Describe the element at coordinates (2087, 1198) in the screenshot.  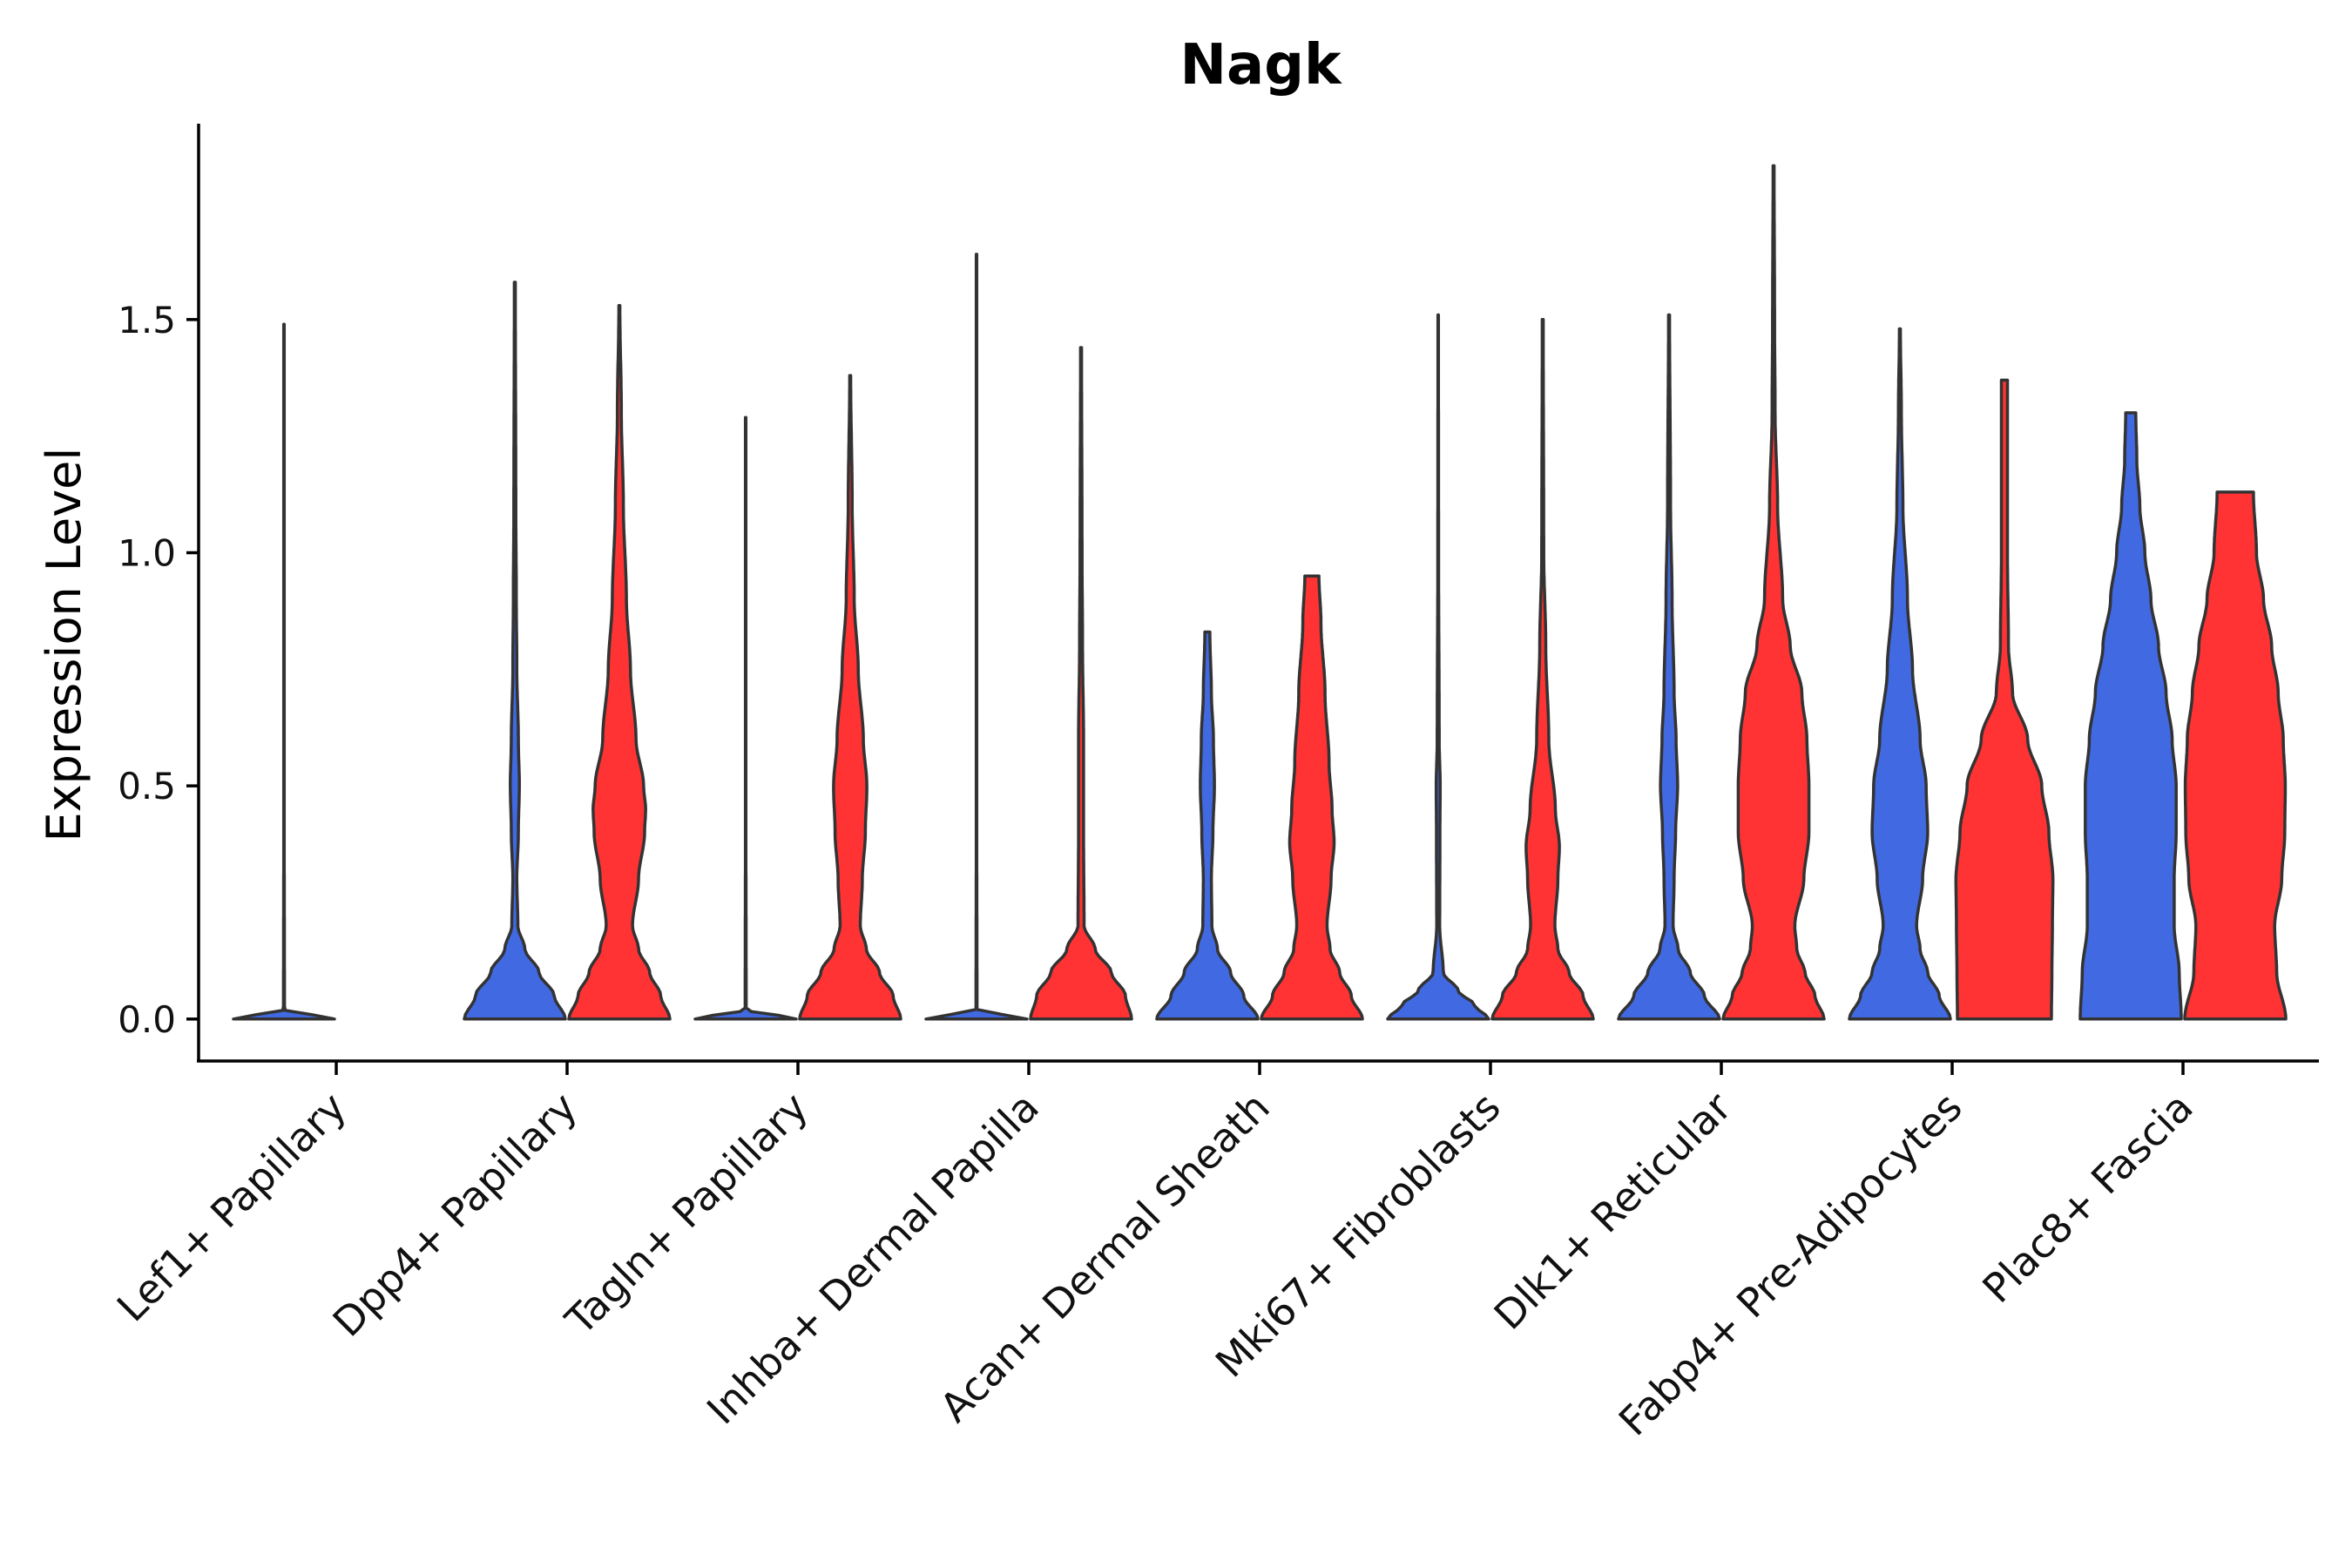
I see `x-tick-label: Plac8+ Fascia` at that location.